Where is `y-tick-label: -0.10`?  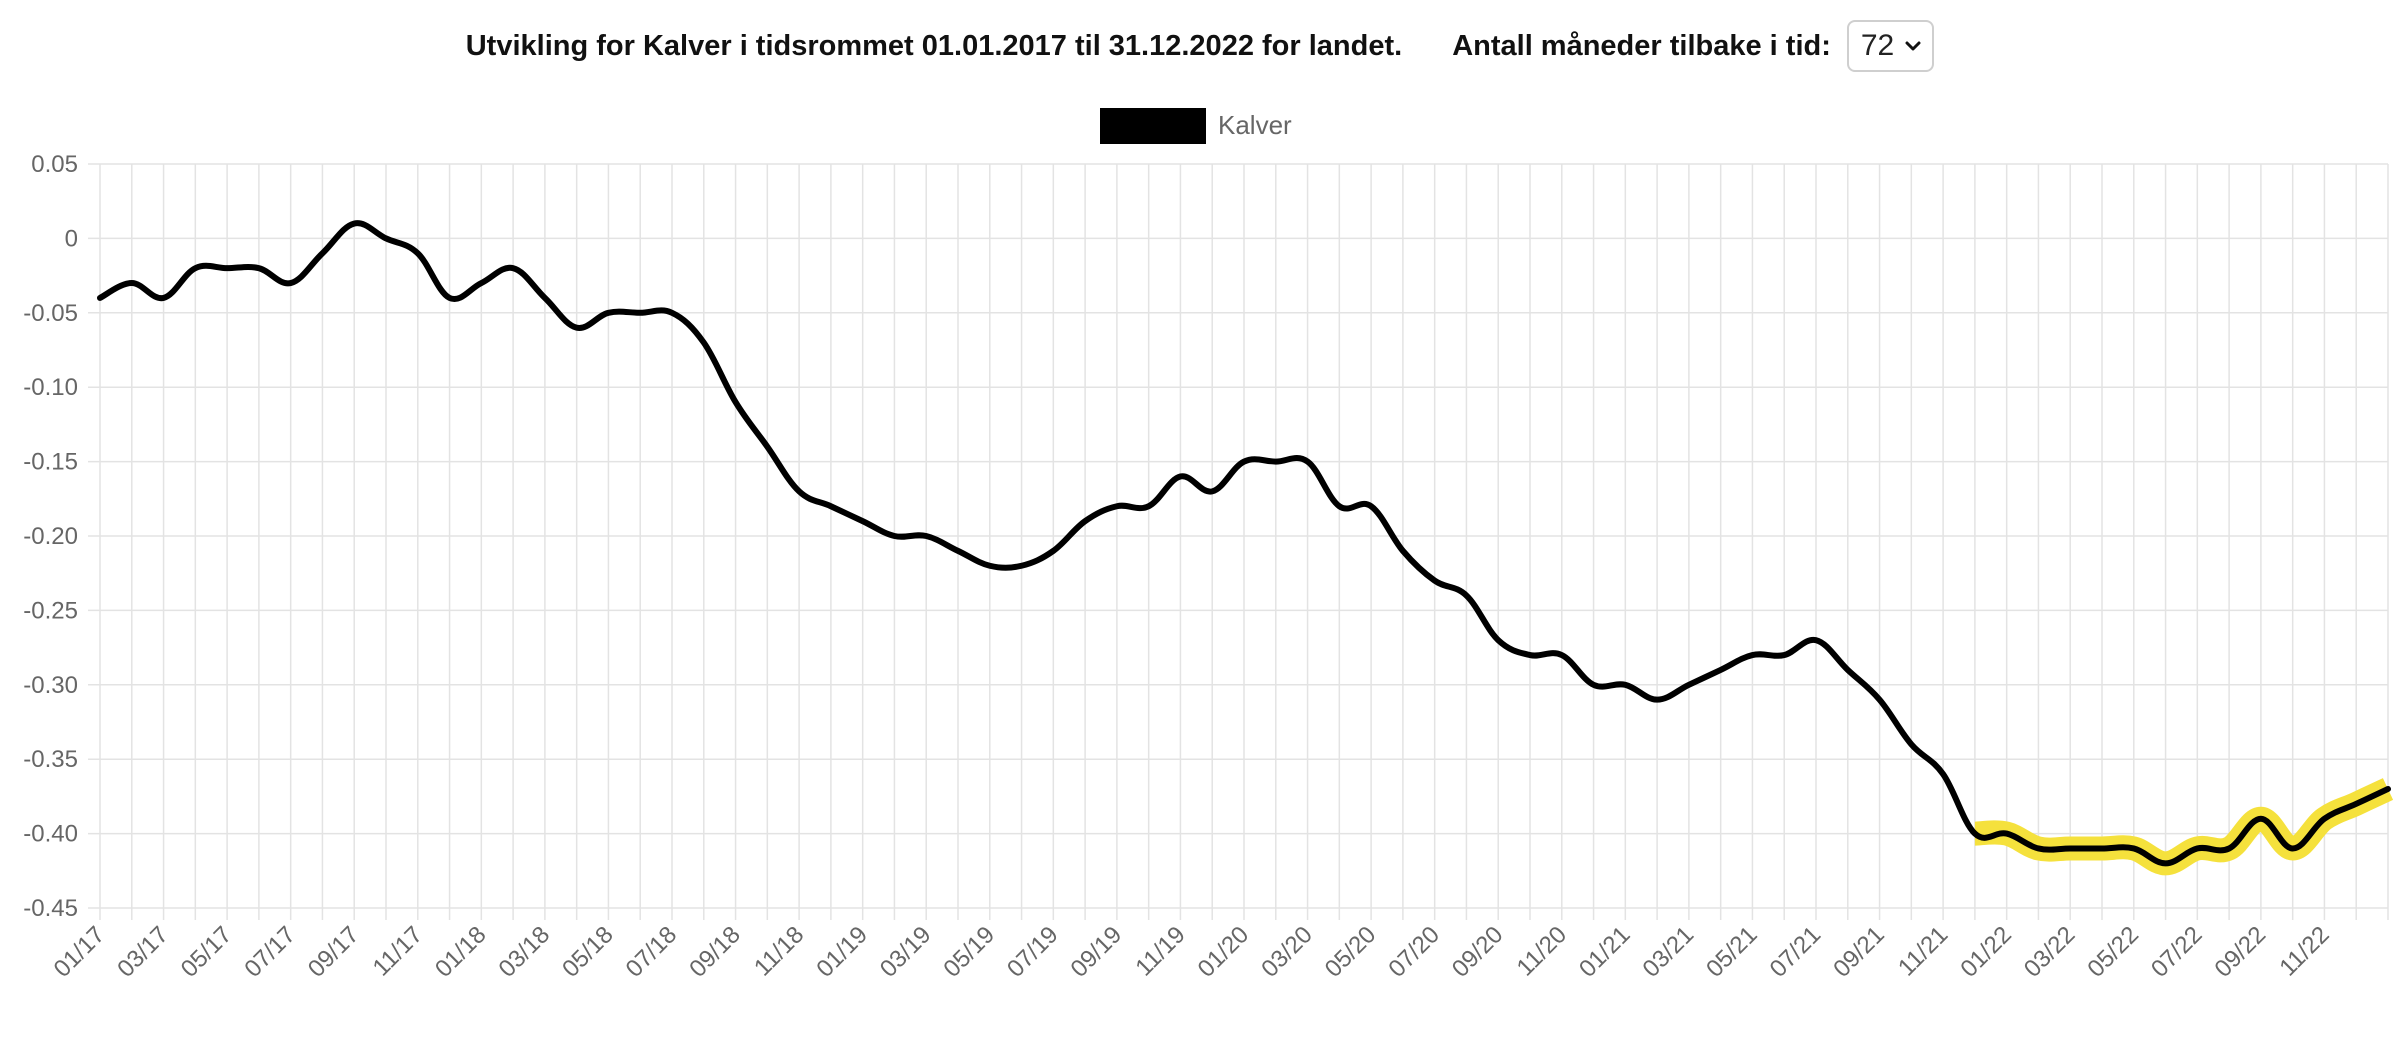 y-tick-label: -0.10 is located at coordinates (50, 387).